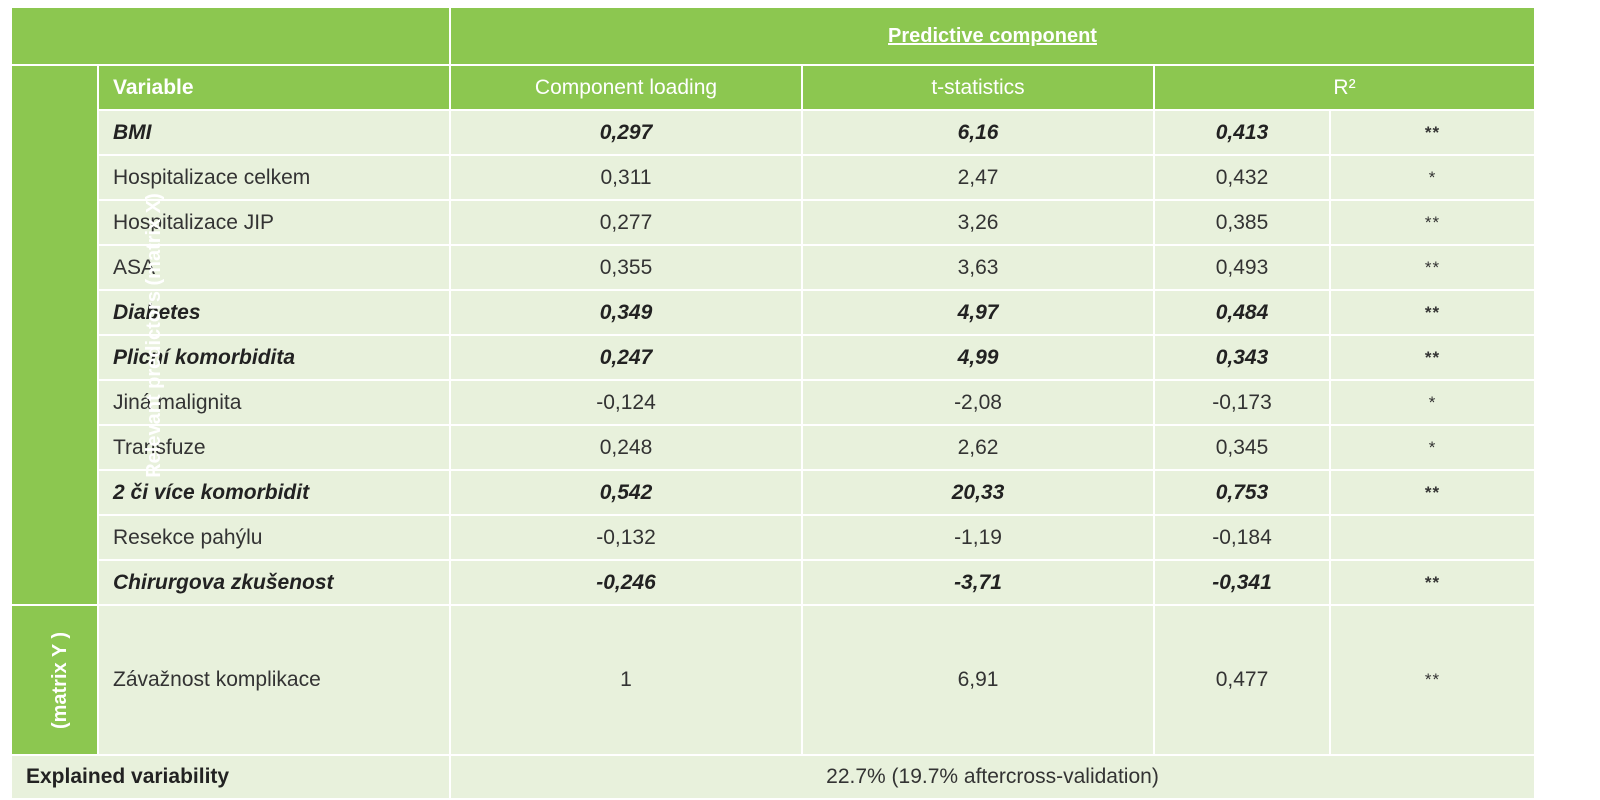 This screenshot has height=800, width=1600. Describe the element at coordinates (626, 492) in the screenshot. I see `row-loading: 0,542` at that location.